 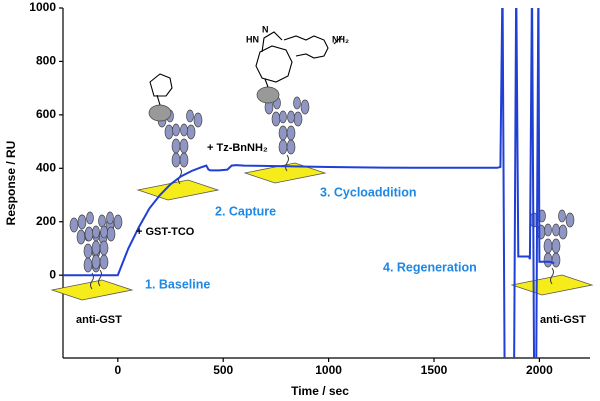 What do you see at coordinates (245, 211) in the screenshot?
I see `annotation: 2. Capture` at bounding box center [245, 211].